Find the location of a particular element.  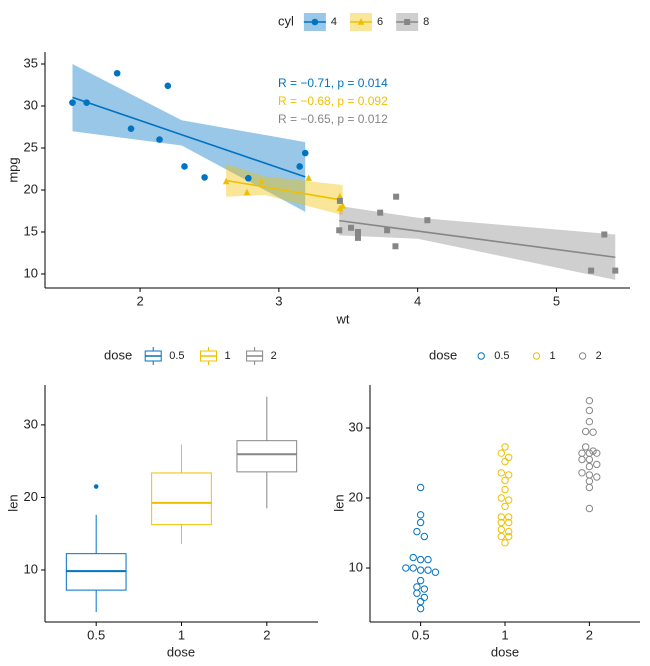

y-axis-title: mpg is located at coordinates (12, 169).